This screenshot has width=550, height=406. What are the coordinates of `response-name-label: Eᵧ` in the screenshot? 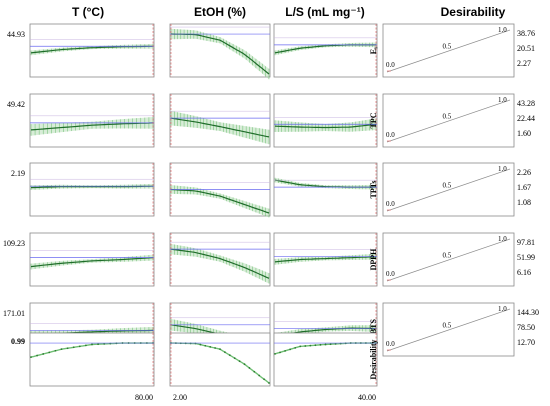 It's located at (373, 50).